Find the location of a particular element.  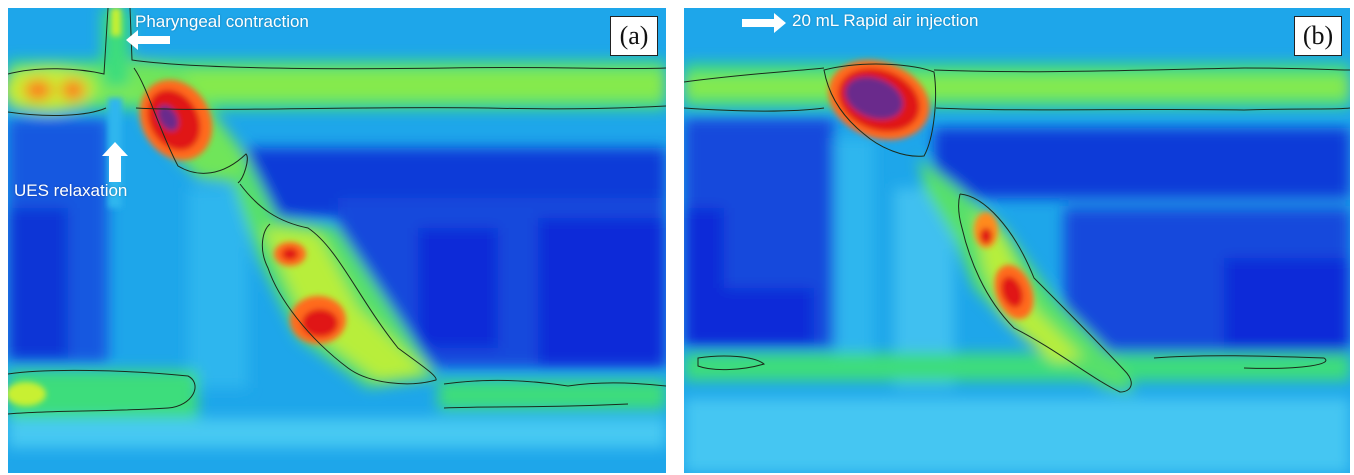

rapid-air-injection-label: 20 mL Rapid air injection is located at coordinates (885, 20).